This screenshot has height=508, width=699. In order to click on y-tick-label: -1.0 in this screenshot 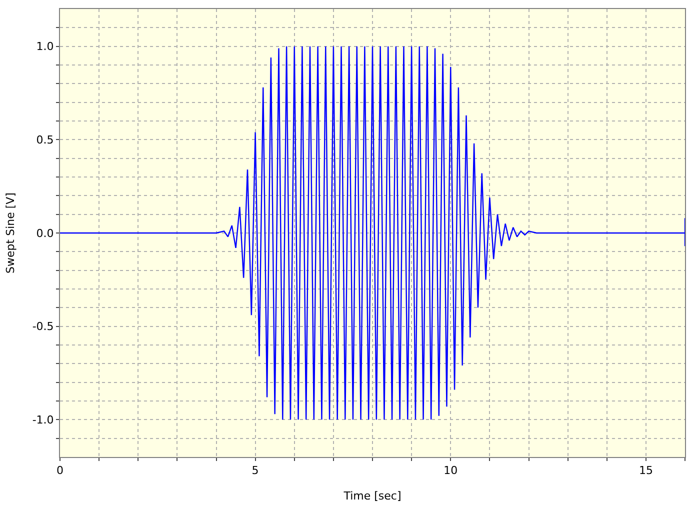, I will do `click(43, 420)`.